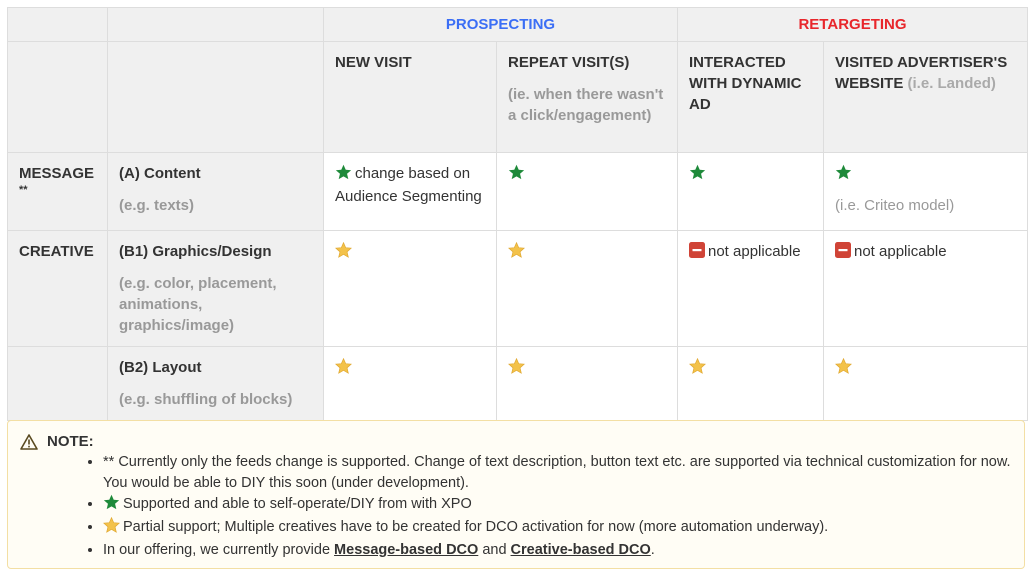 The image size is (1035, 578). What do you see at coordinates (157, 205) in the screenshot?
I see `feature-example: (e.g. texts)` at bounding box center [157, 205].